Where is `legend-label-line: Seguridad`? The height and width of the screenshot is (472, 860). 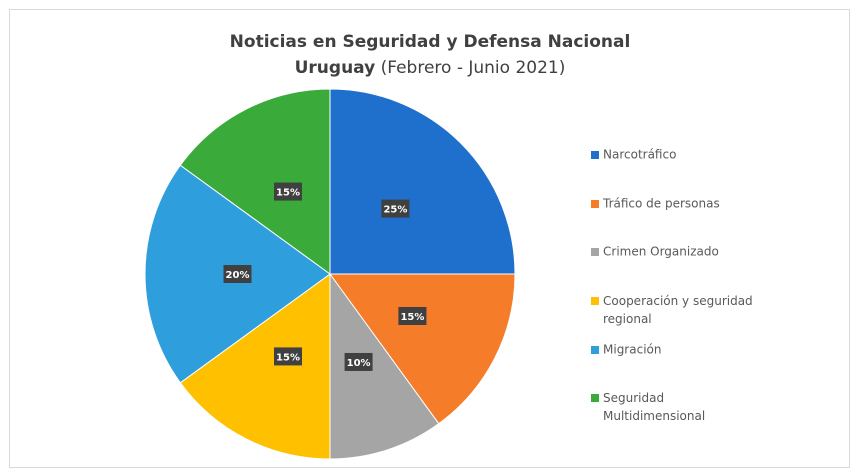 legend-label-line: Seguridad is located at coordinates (633, 398).